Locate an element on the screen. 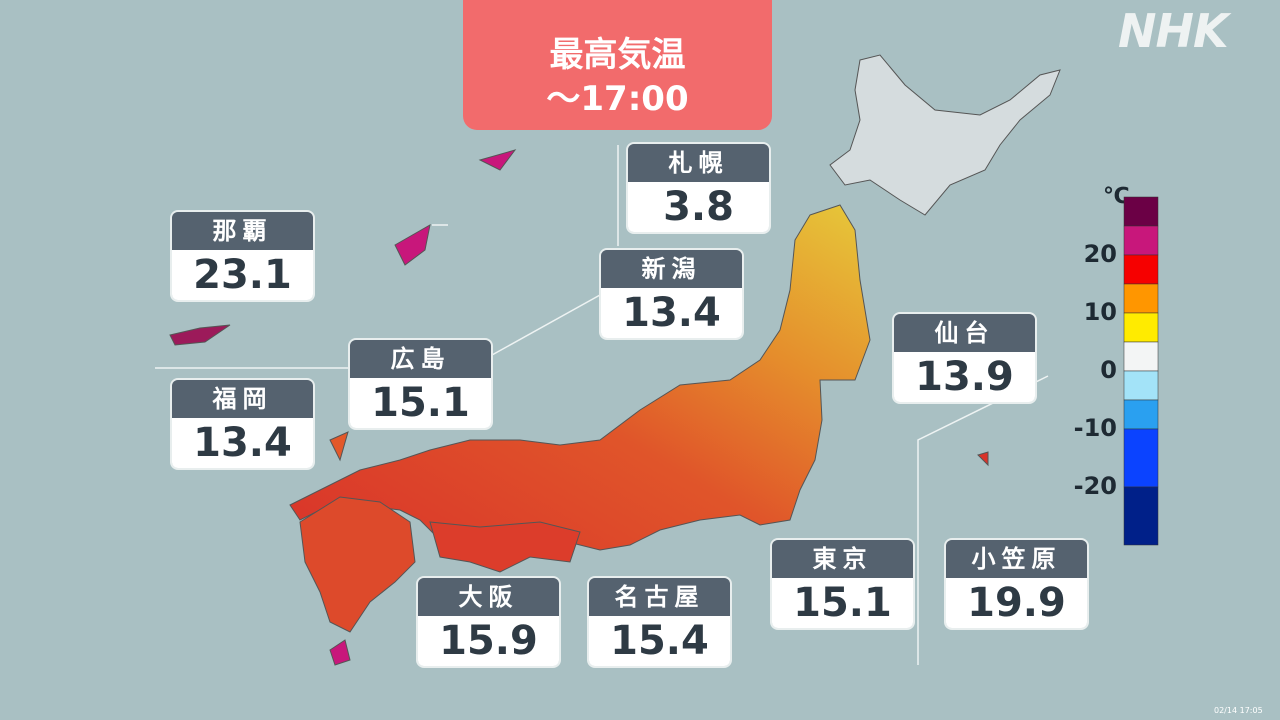  legend-tick-label: 10 is located at coordinates (1100, 312).